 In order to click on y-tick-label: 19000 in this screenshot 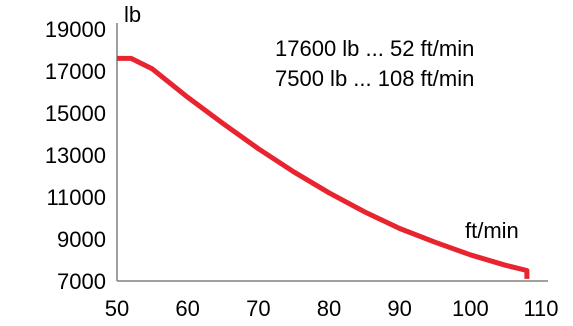, I will do `click(75, 29)`.